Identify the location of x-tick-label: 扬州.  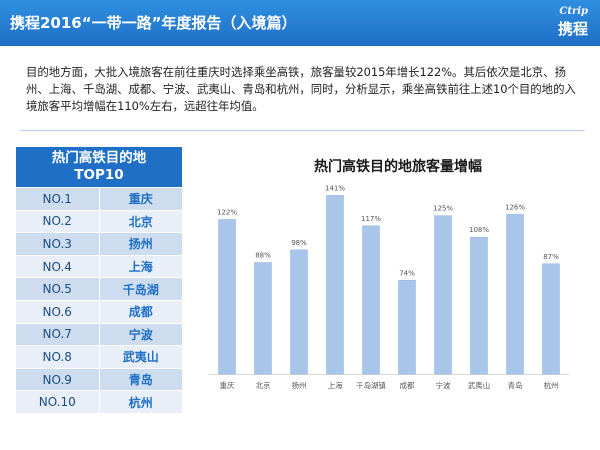
(299, 385).